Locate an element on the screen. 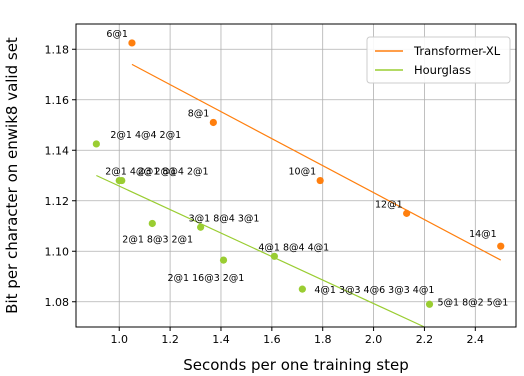 The width and height of the screenshot is (524, 376). point-label: 3@1 8@4 3@1 is located at coordinates (224, 218).